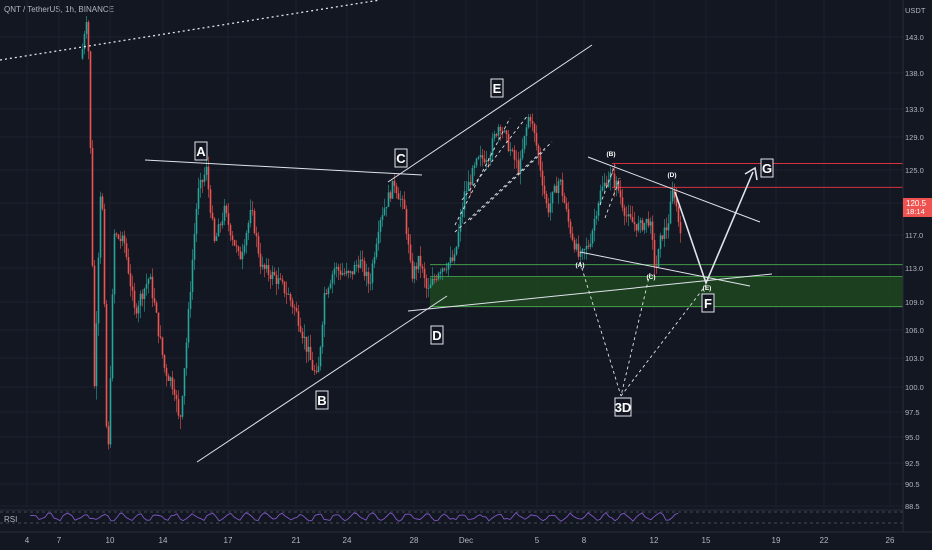  What do you see at coordinates (163, 540) in the screenshot?
I see `time-tick-label: 14` at bounding box center [163, 540].